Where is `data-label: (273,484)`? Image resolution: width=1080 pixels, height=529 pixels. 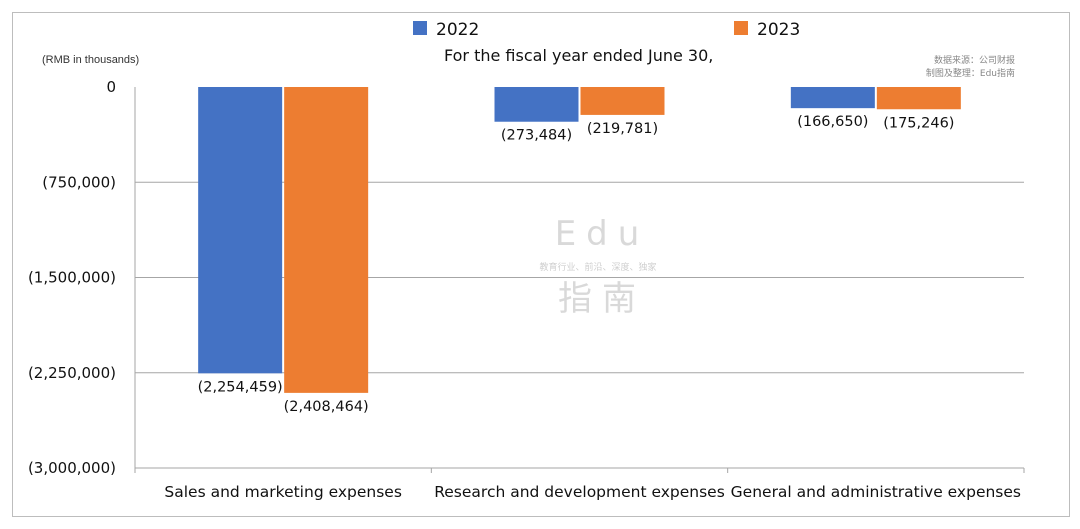
data-label: (273,484) is located at coordinates (536, 136).